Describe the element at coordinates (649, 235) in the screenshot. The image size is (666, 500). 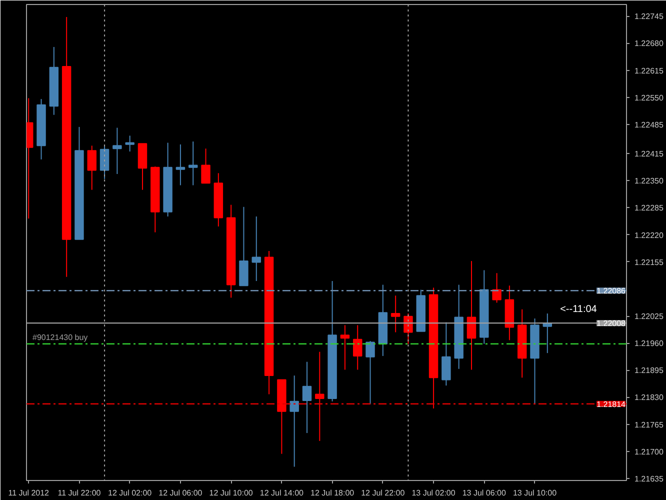
I see `y-tick-label: 1.22220` at that location.